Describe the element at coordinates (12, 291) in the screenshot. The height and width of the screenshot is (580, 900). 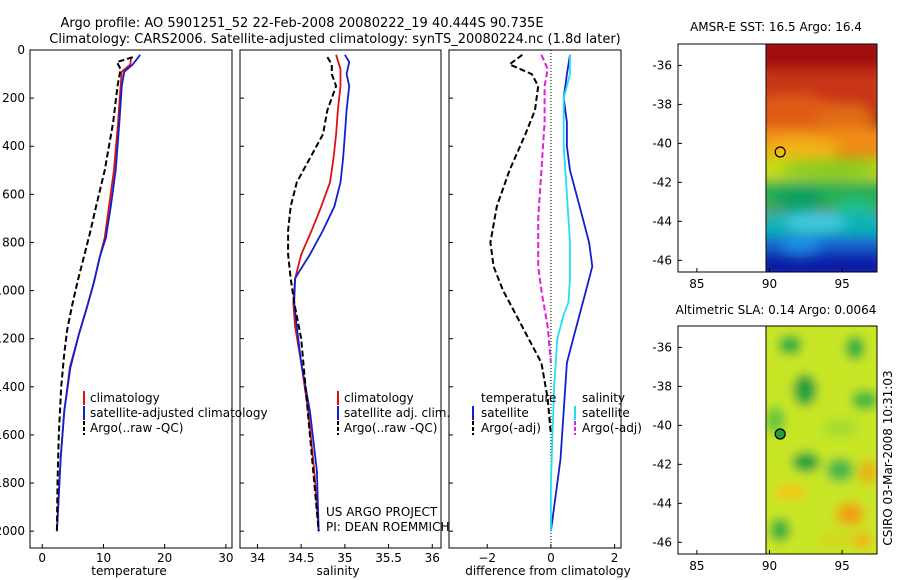
I see `depth-tick-label: 1000` at that location.